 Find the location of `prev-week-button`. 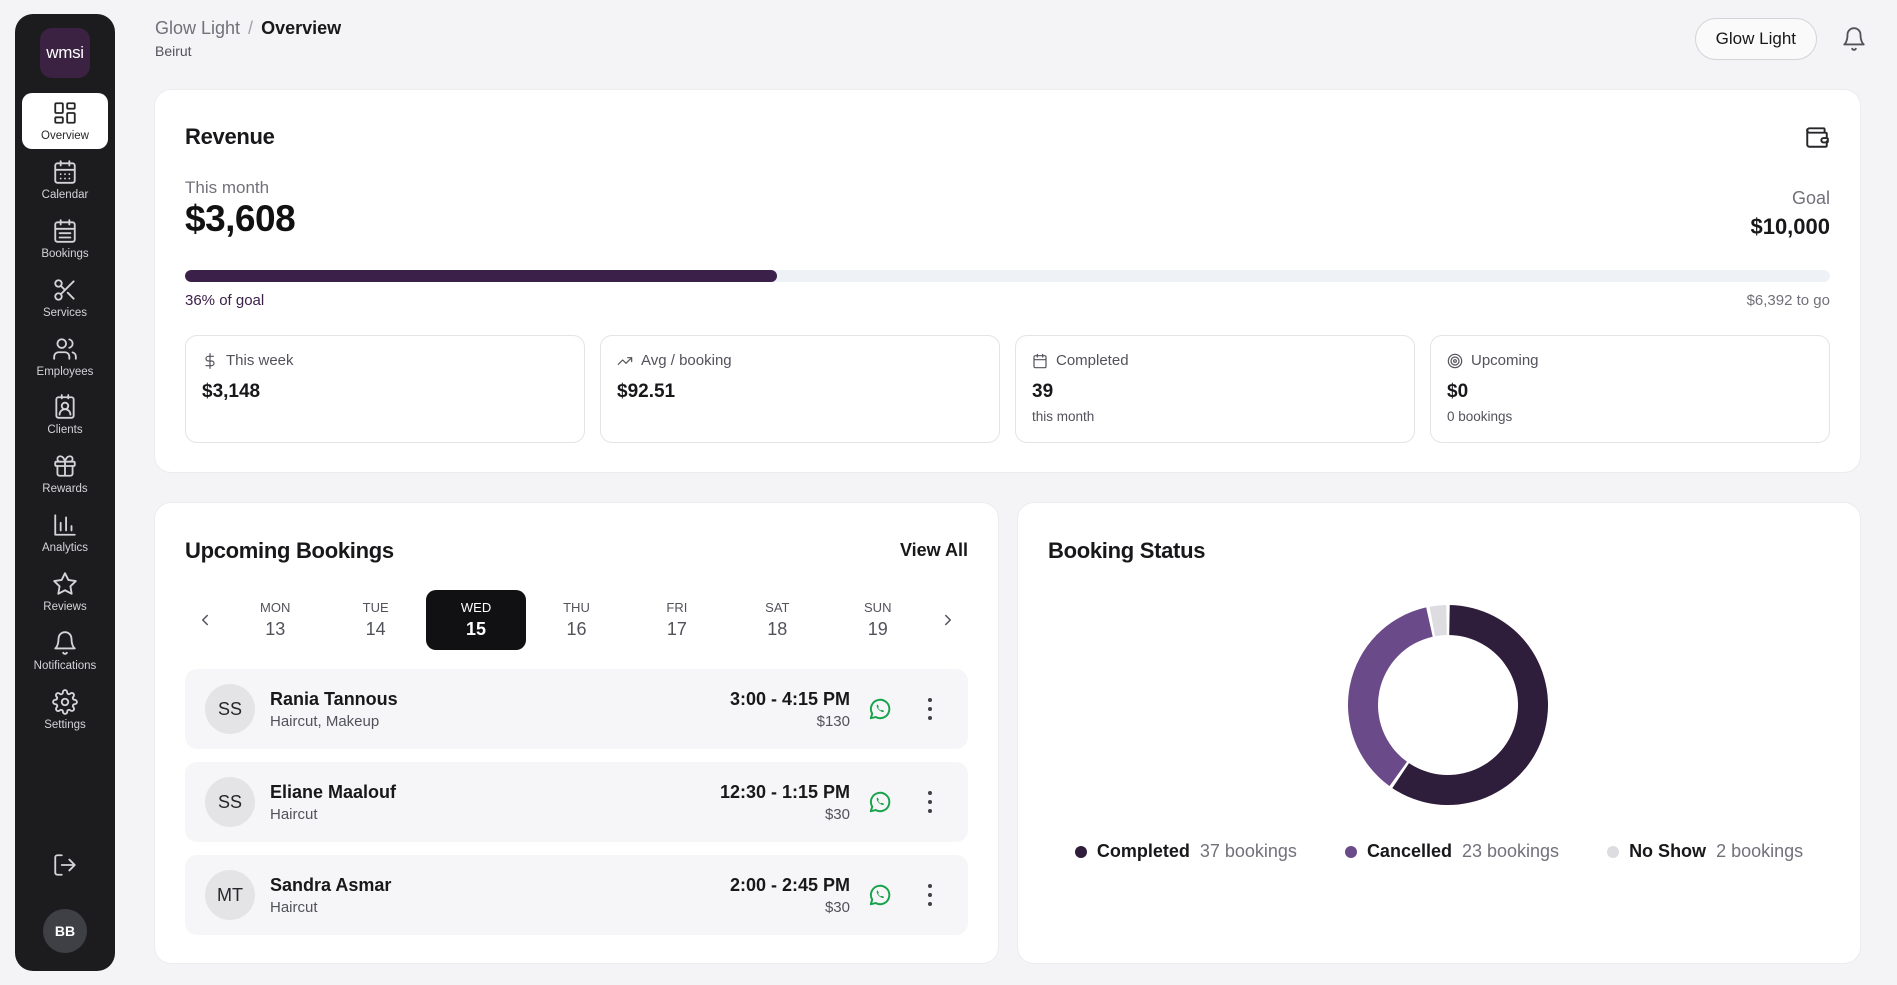

prev-week-button is located at coordinates (205, 620).